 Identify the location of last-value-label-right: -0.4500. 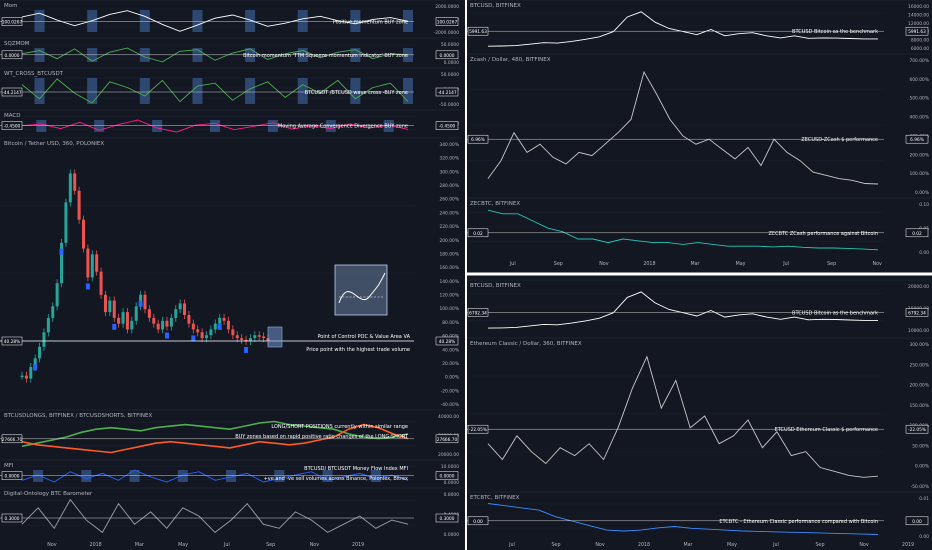
(447, 127).